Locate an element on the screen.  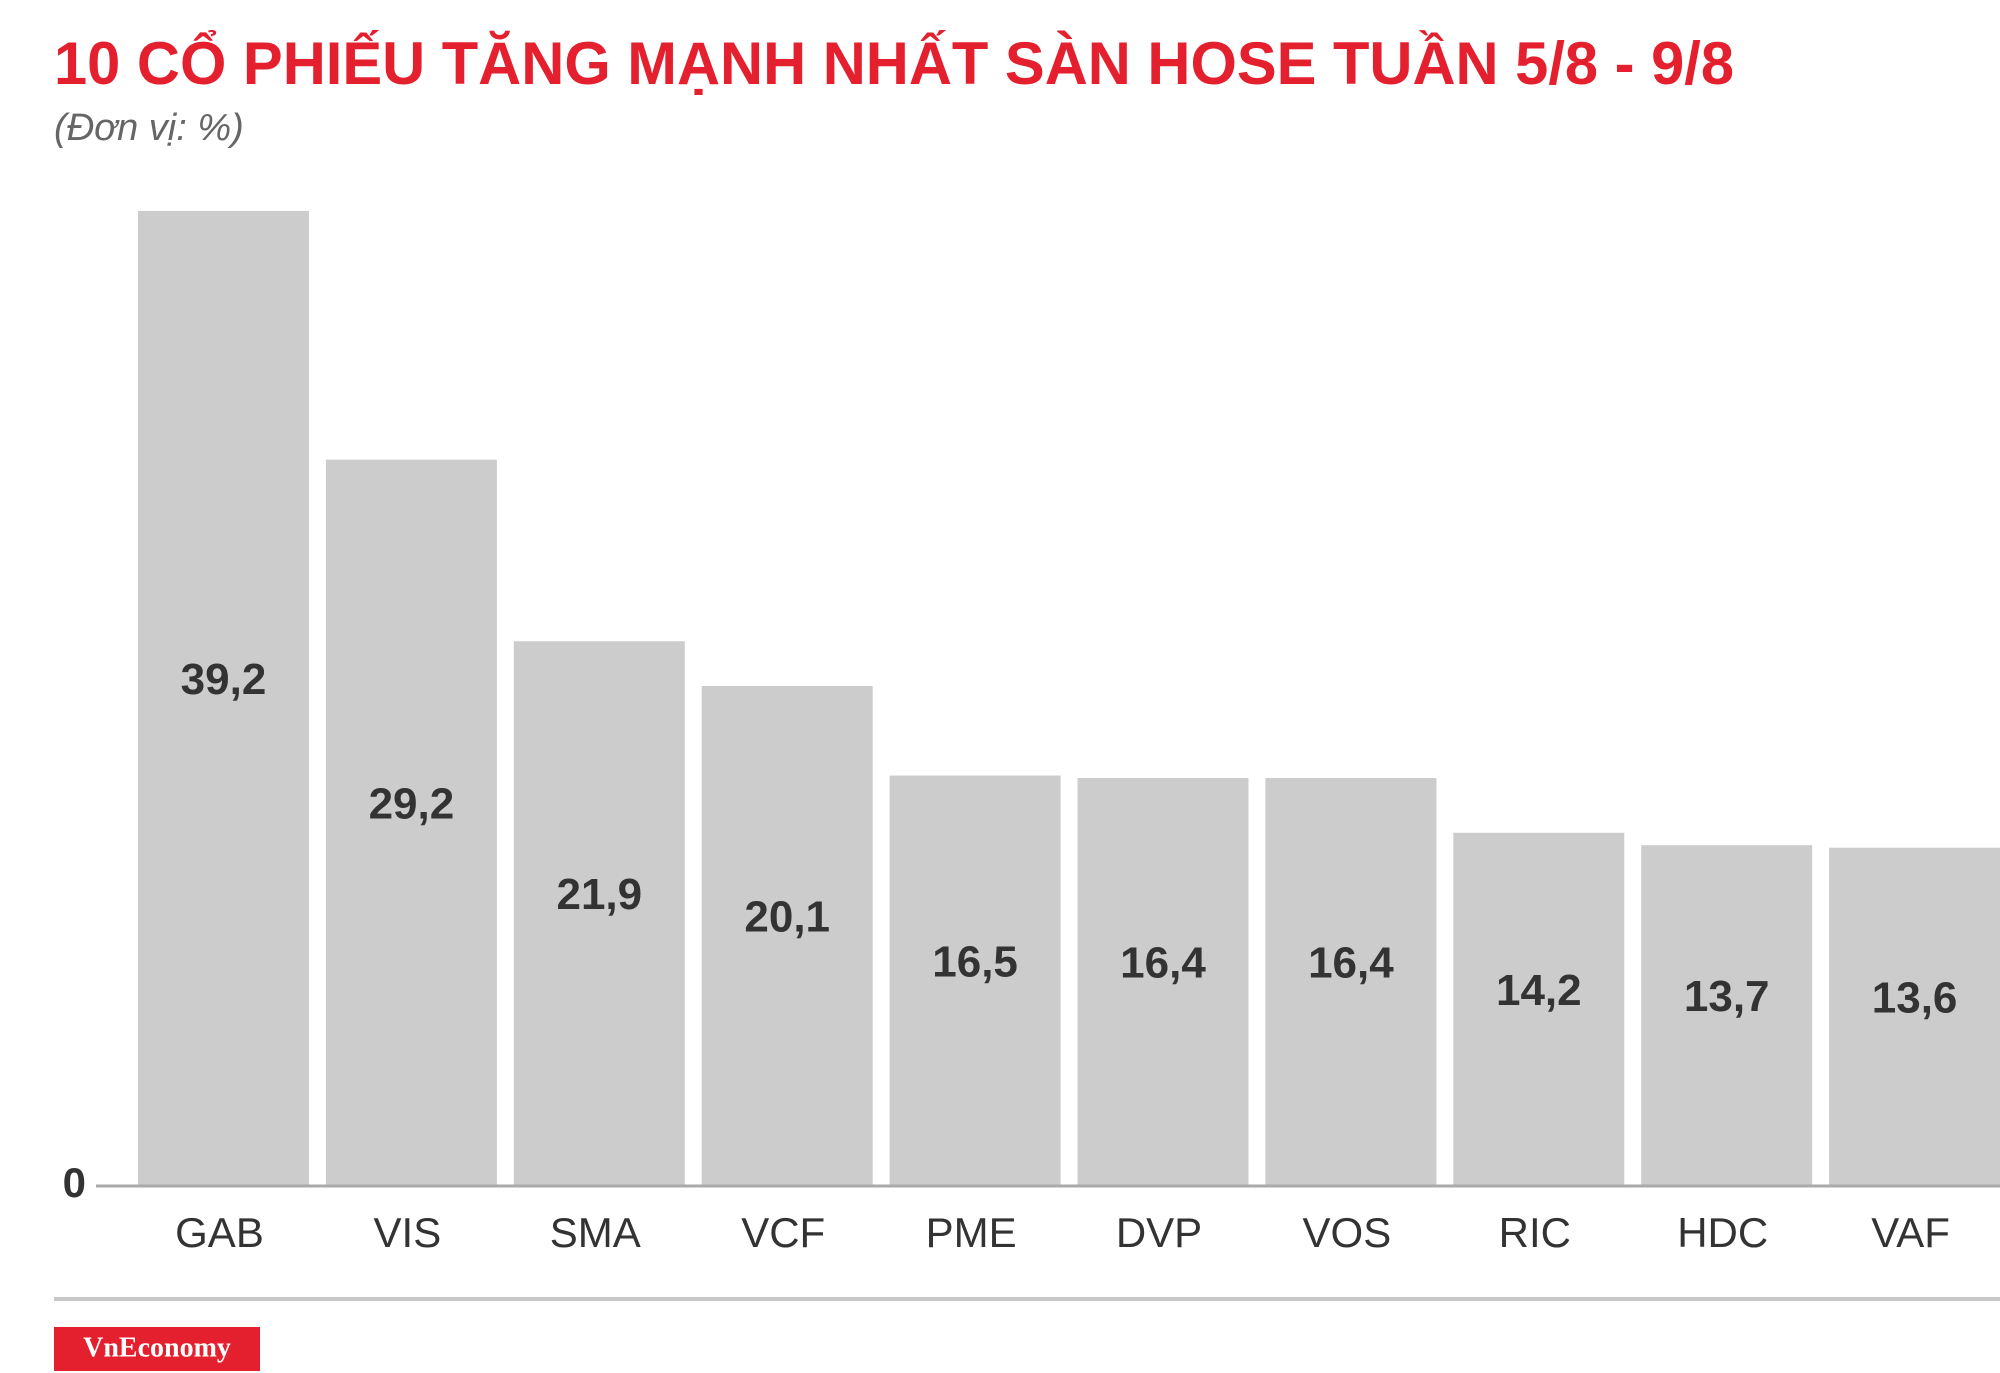
x-tick-label: VAF is located at coordinates (1910, 1232).